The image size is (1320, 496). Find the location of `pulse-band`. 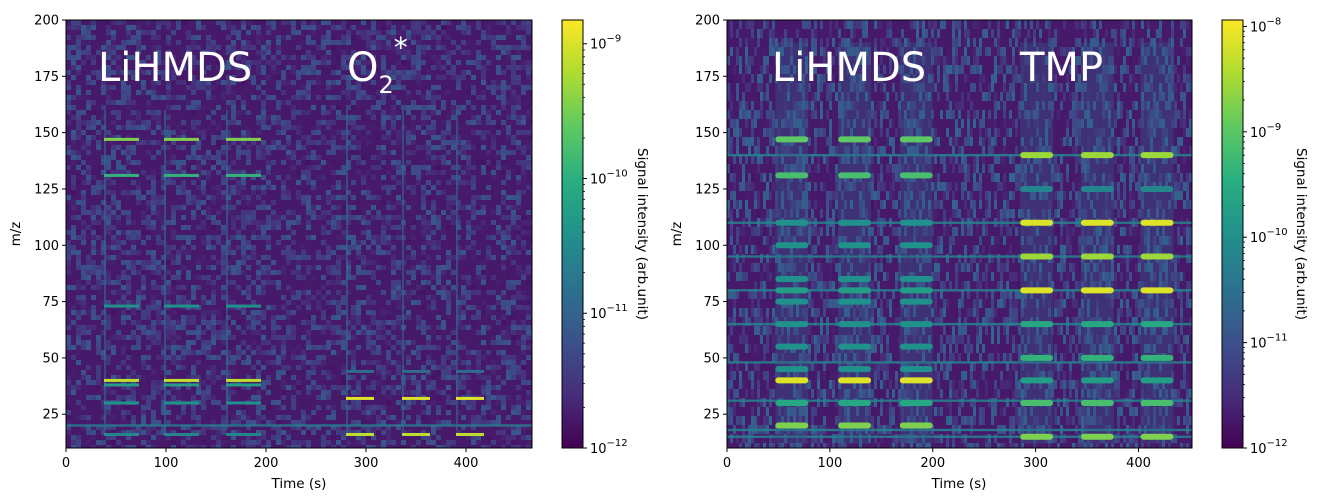

pulse-band is located at coordinates (181, 380).